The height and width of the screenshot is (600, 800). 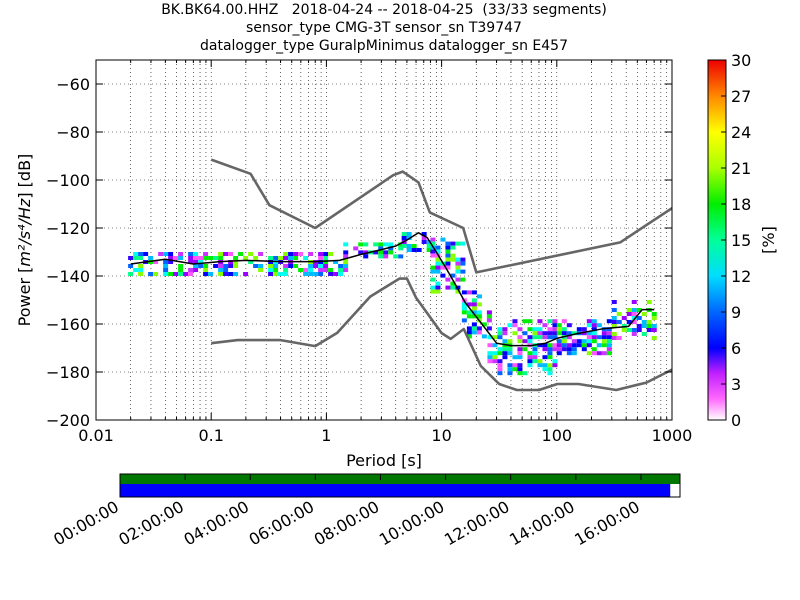 I want to click on curve-mode, so click(x=392, y=289).